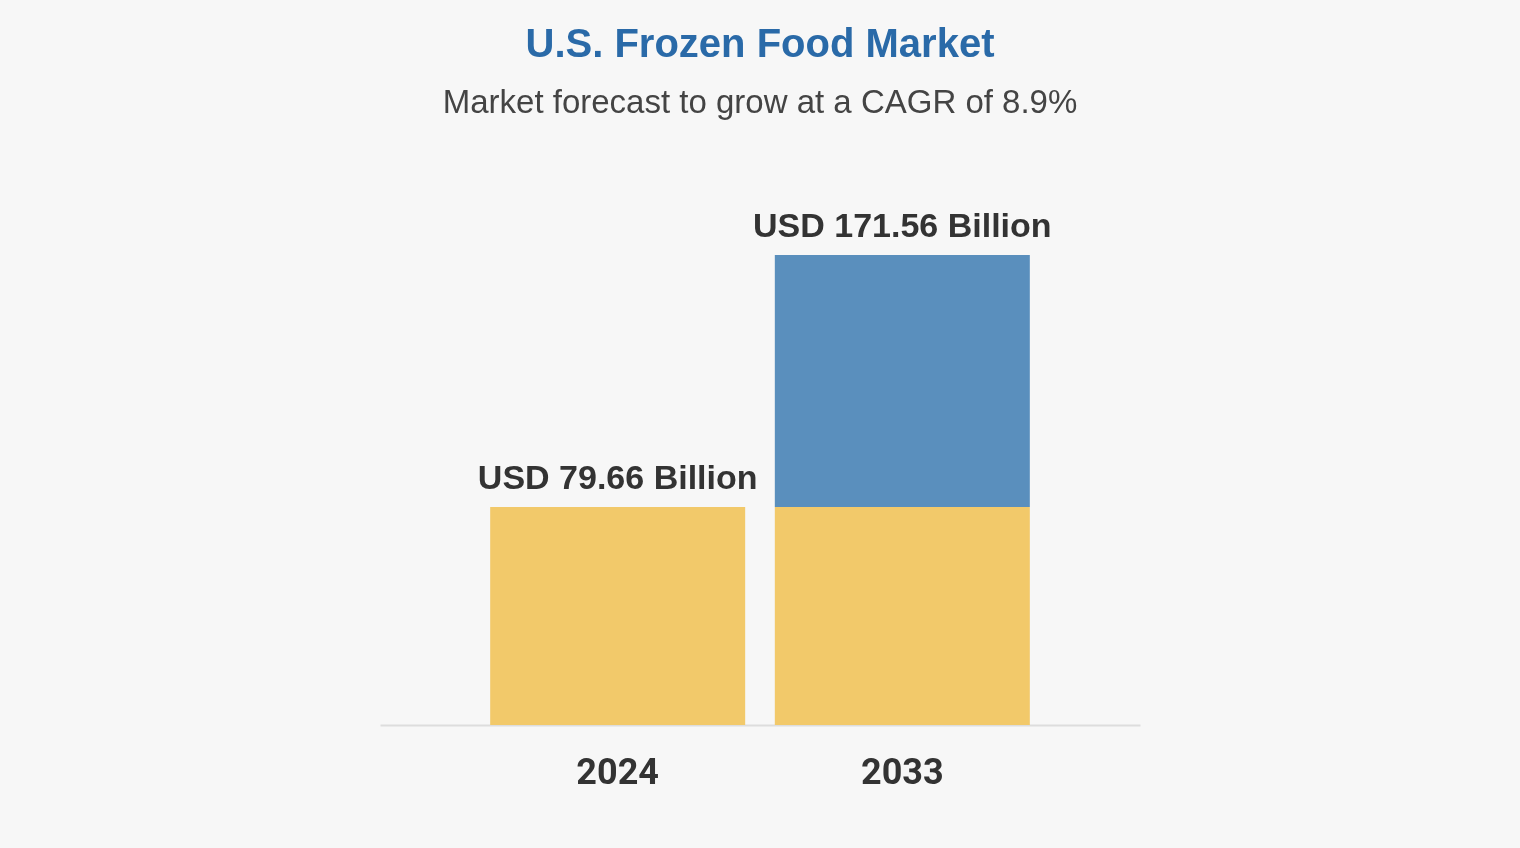  I want to click on x-tick-label: 2024, so click(617, 771).